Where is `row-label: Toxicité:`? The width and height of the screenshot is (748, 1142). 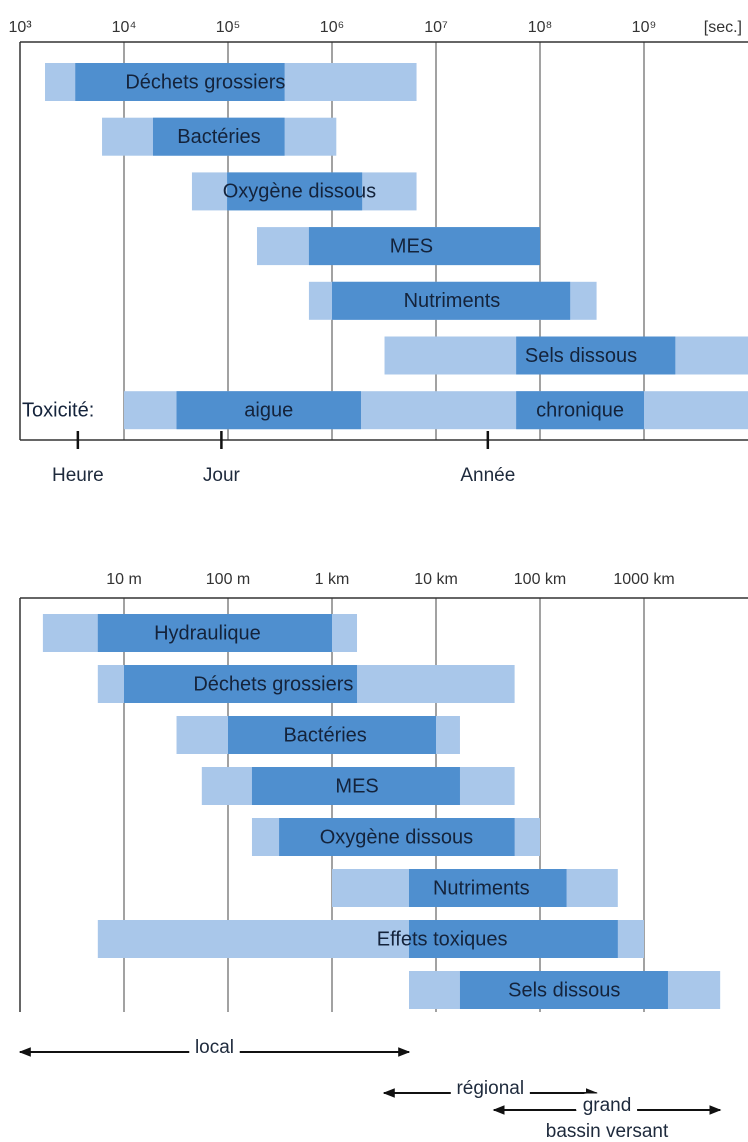
row-label: Toxicité: is located at coordinates (58, 410).